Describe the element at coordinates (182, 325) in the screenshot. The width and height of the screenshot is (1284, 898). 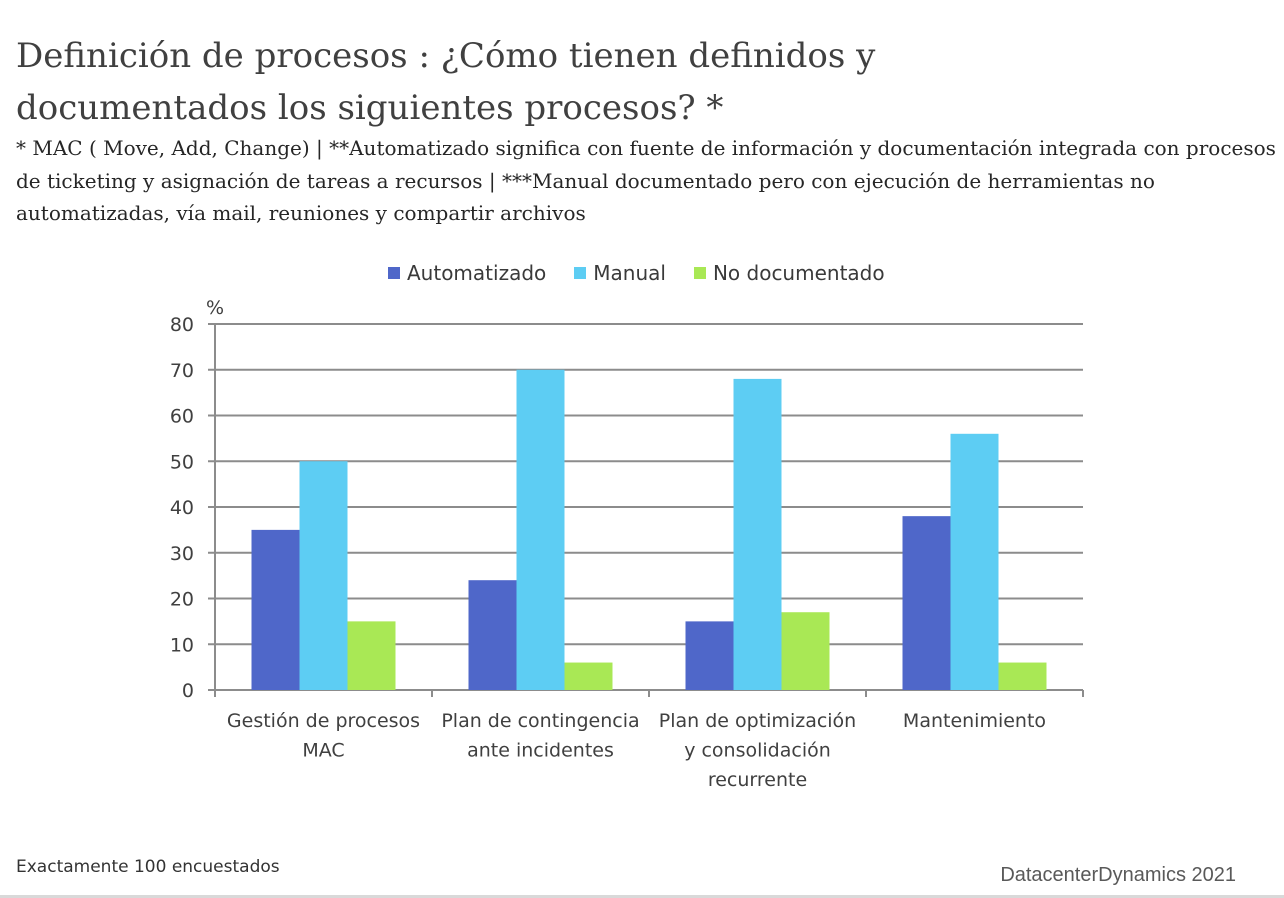
I see `y-tick-label: 80` at that location.